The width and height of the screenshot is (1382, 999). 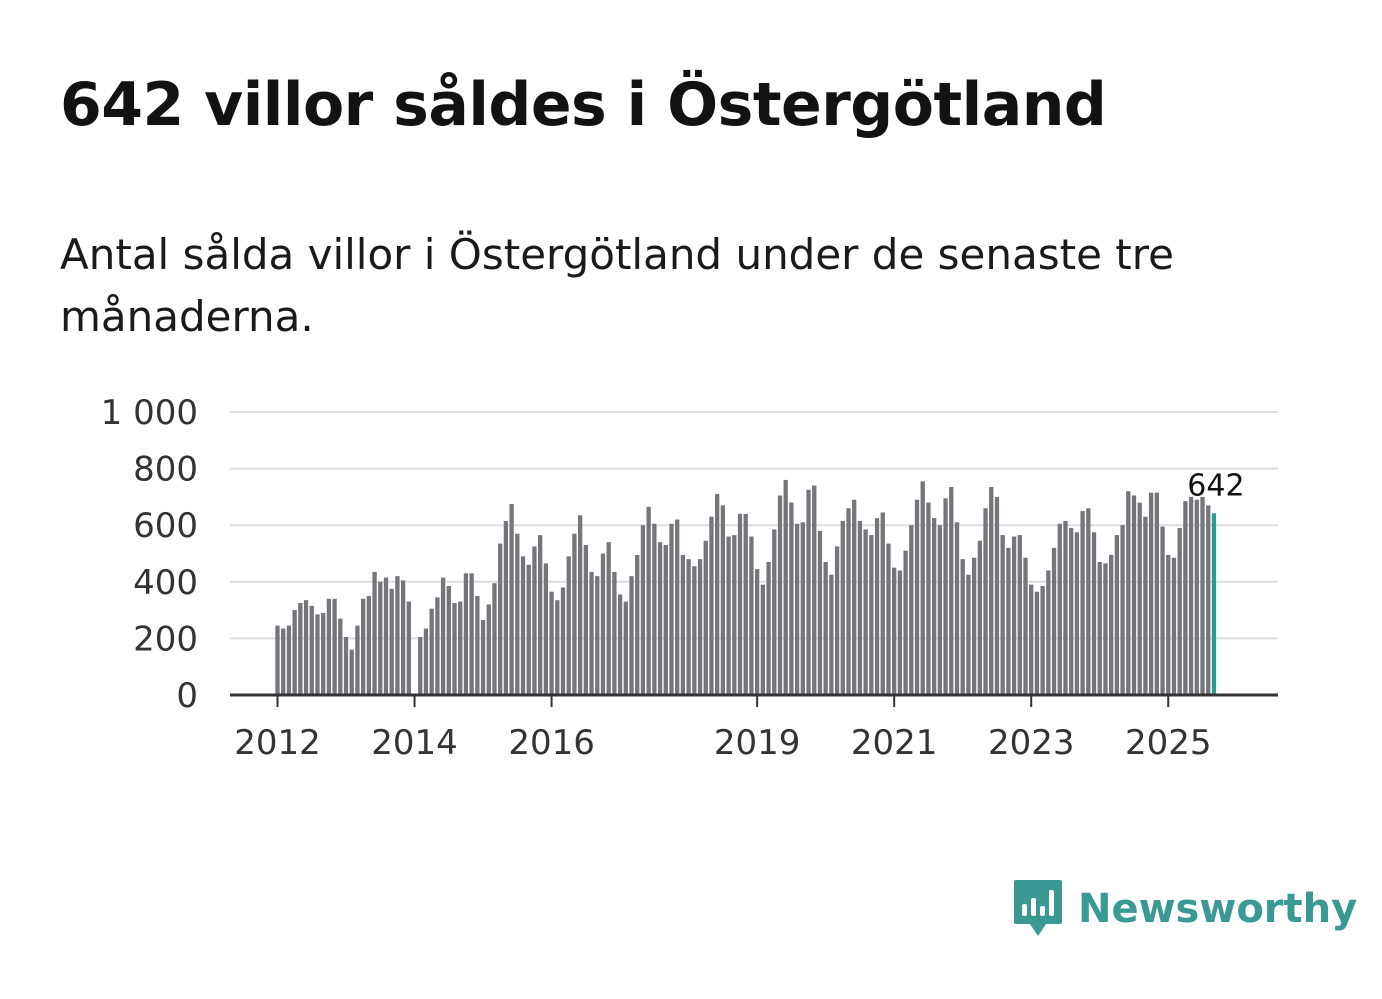 I want to click on x-tick-label: 2021, so click(x=894, y=743).